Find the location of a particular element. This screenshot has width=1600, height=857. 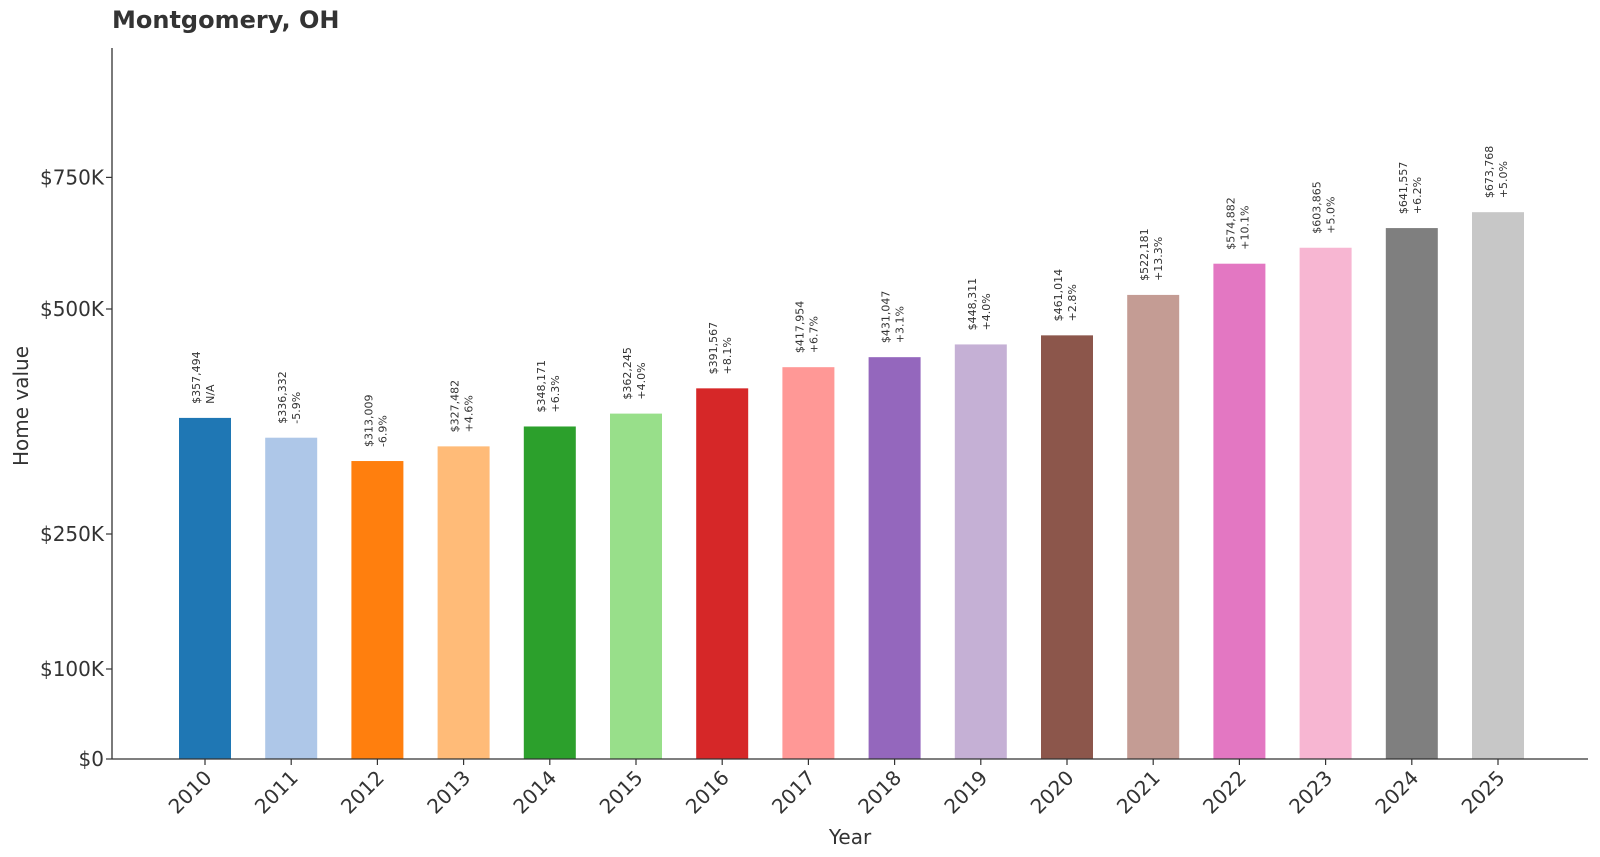

bar-2021 is located at coordinates (1153, 526).